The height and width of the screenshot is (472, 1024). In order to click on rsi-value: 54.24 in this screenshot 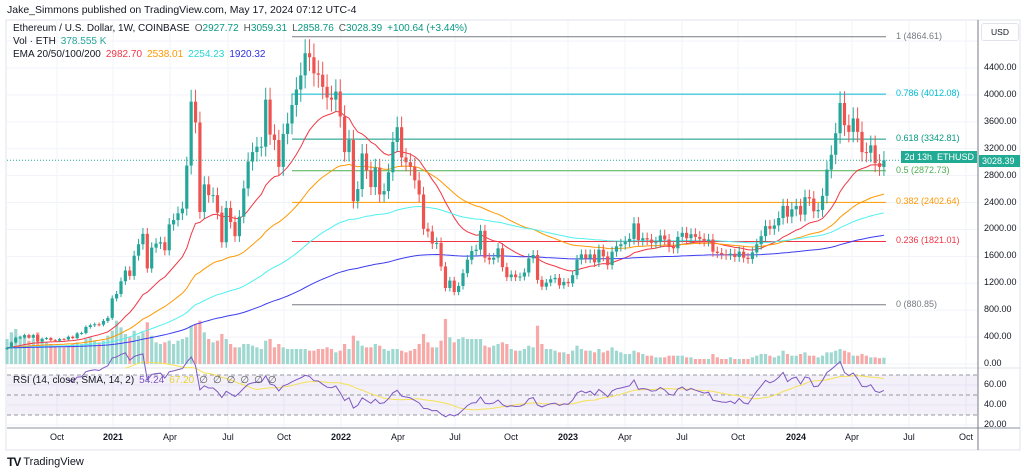, I will do `click(152, 380)`.